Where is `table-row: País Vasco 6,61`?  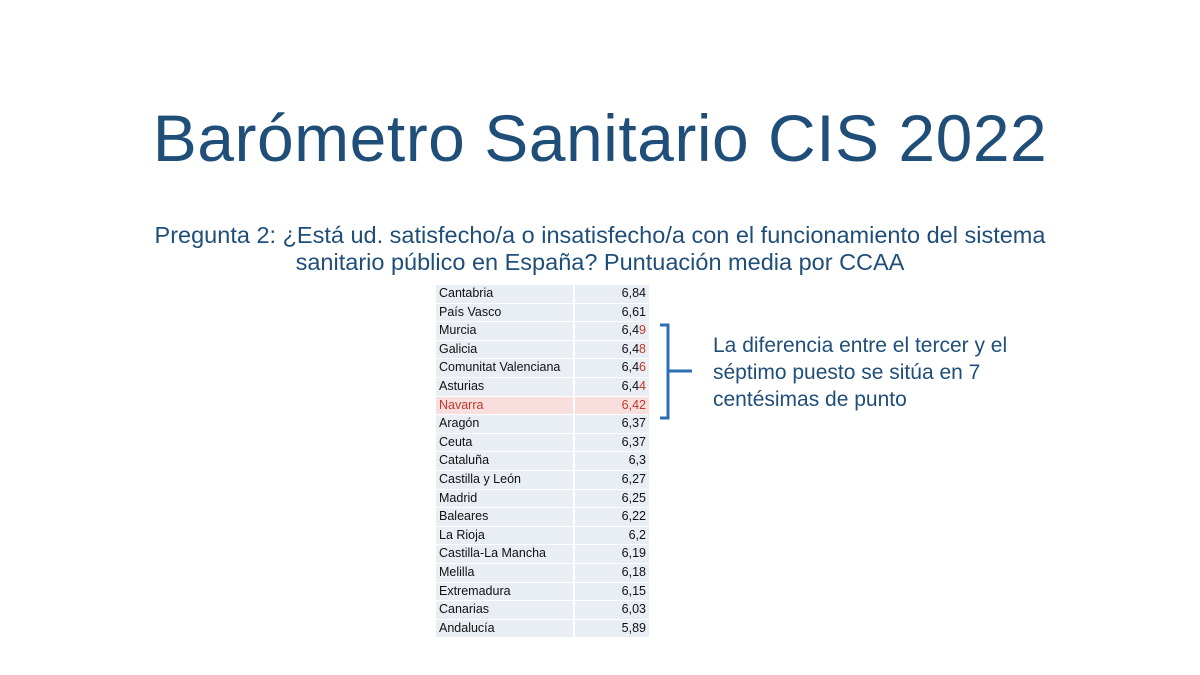
table-row: País Vasco 6,61 is located at coordinates (542, 313).